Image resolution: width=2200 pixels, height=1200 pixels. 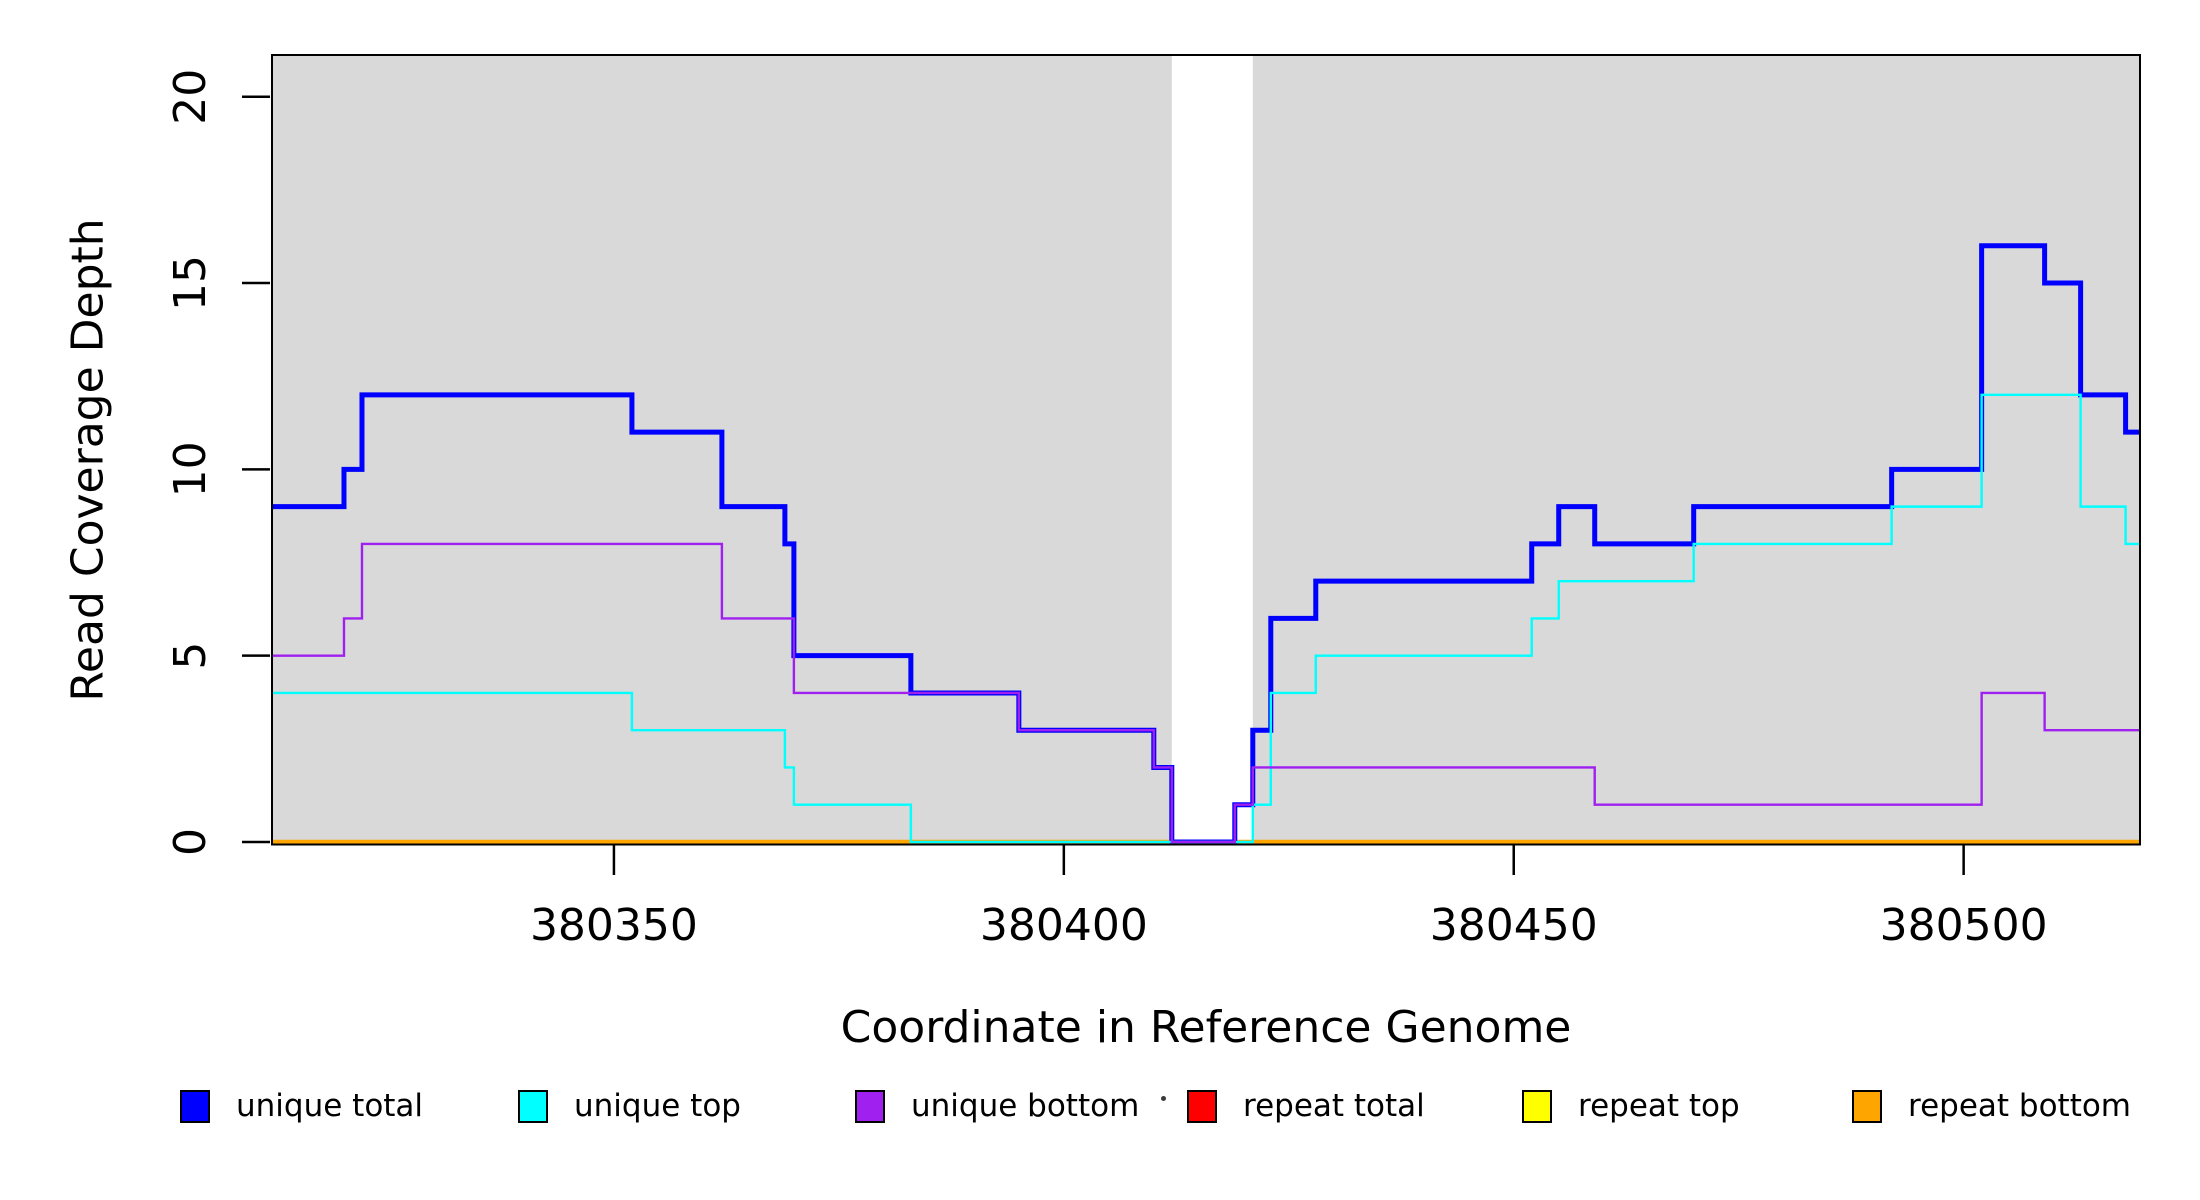 What do you see at coordinates (1025, 1106) in the screenshot?
I see `legend-label: unique bottom` at bounding box center [1025, 1106].